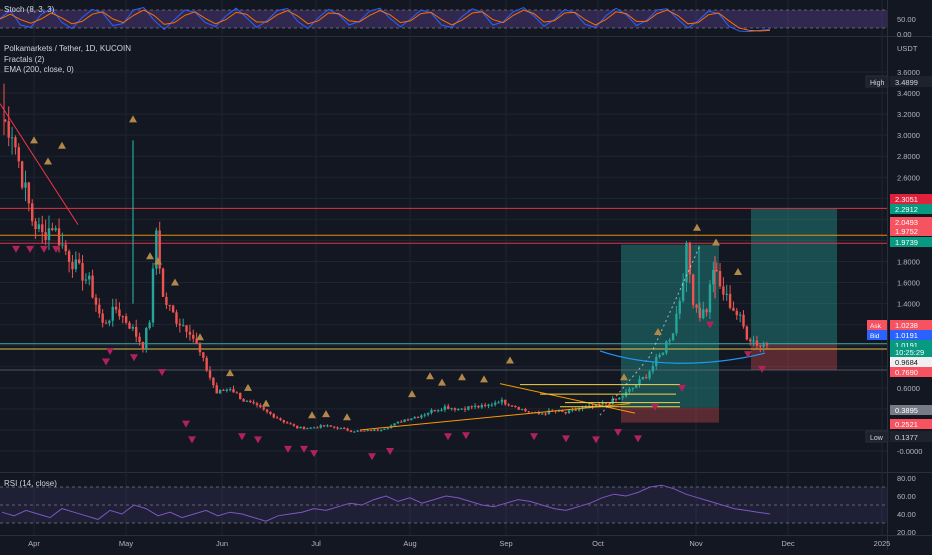  I want to click on rsi-tick-label: 20.00, so click(906, 532).